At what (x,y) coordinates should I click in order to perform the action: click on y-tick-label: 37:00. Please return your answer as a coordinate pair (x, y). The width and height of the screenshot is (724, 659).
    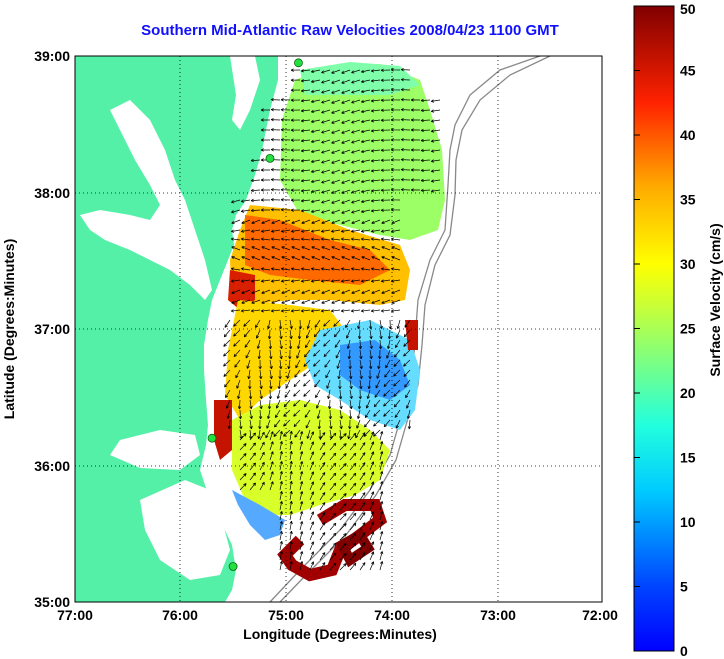
    Looking at the image, I should click on (52, 329).